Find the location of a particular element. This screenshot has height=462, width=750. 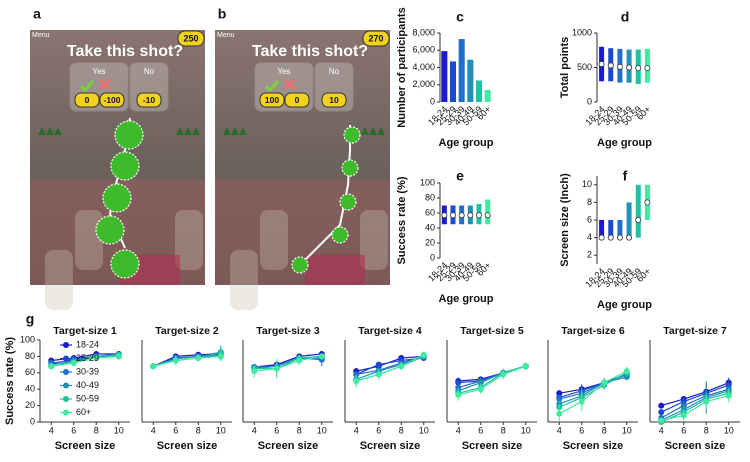

y-tick-label: 8,000 is located at coordinates (423, 32).